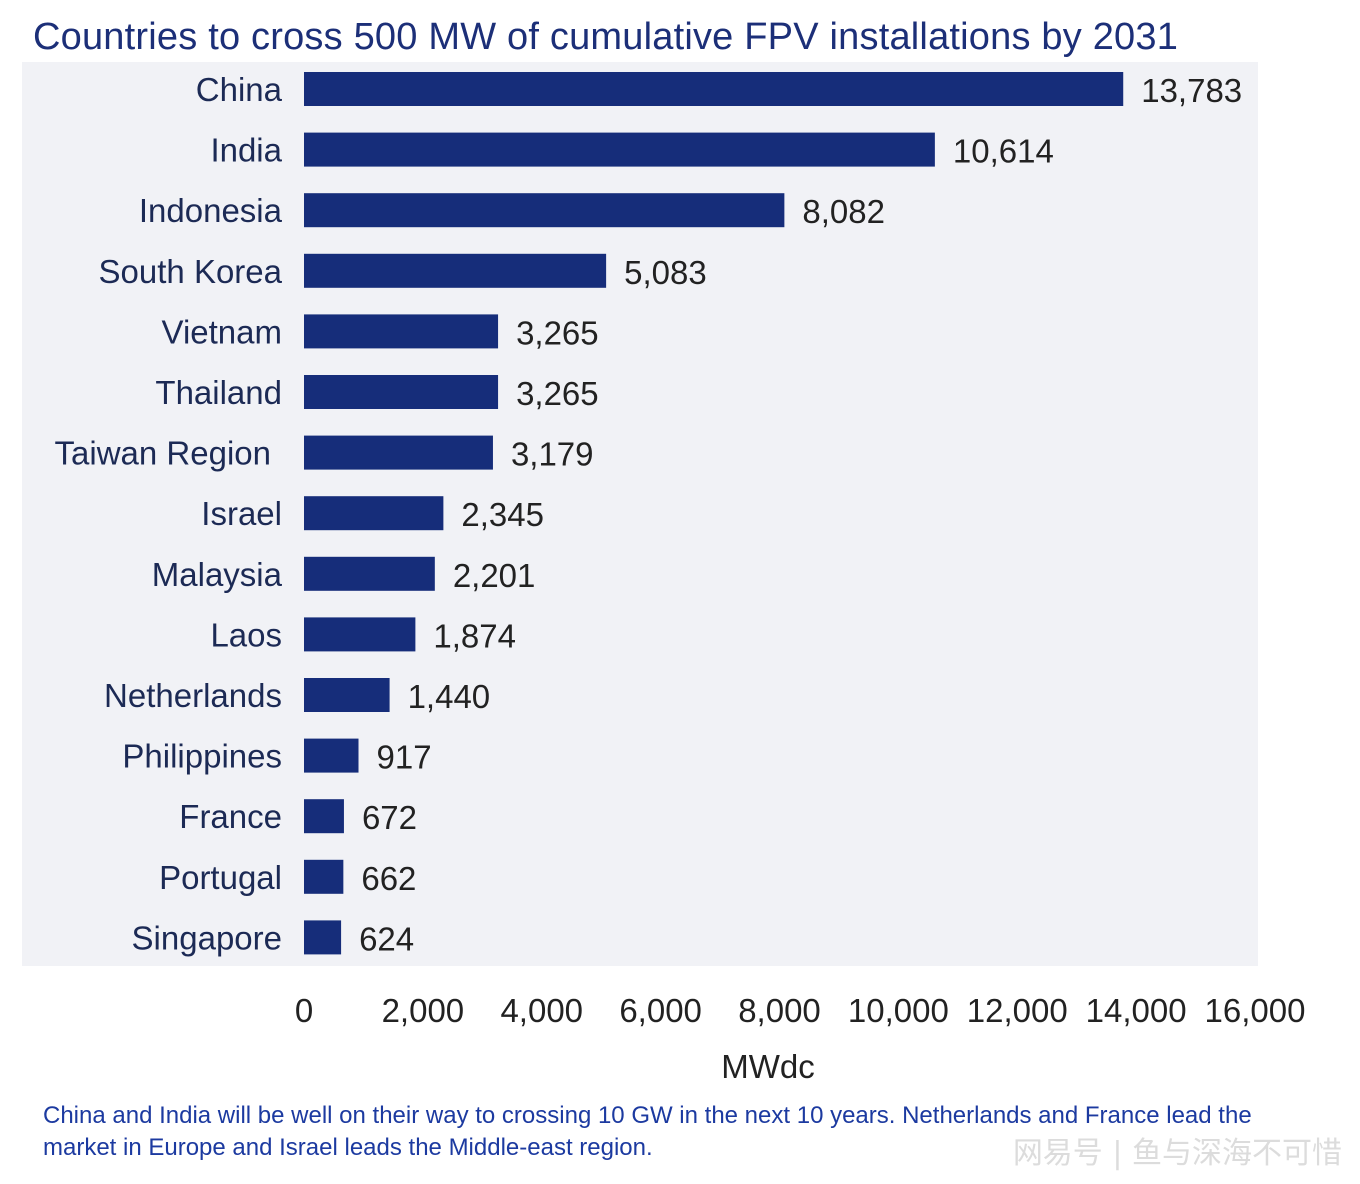  What do you see at coordinates (207, 937) in the screenshot?
I see `category-label: Singapore` at bounding box center [207, 937].